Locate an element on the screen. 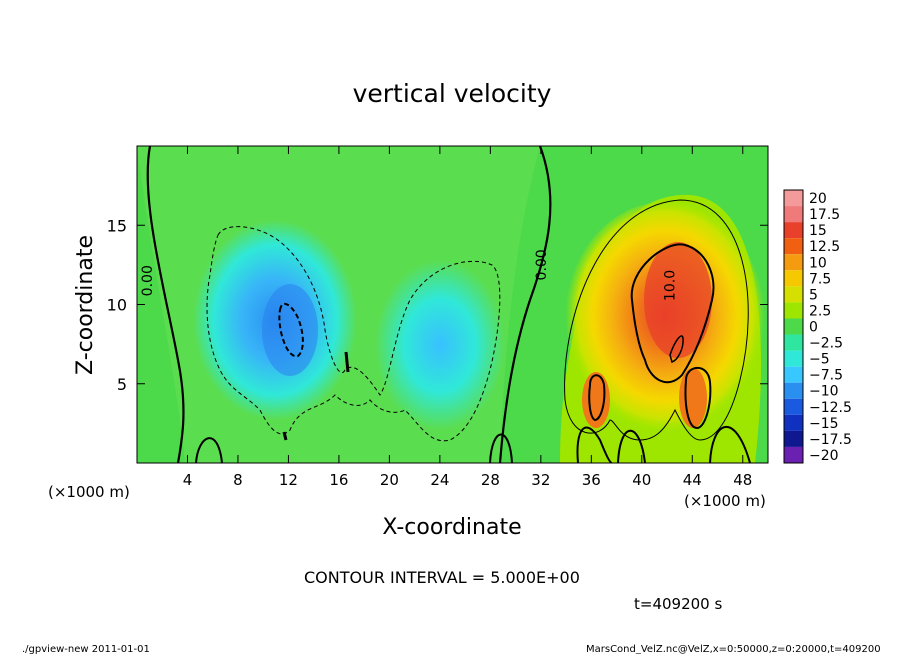 Image resolution: width=904 pixels, height=654 pixels. y-tick-label: 5 is located at coordinates (122, 384).